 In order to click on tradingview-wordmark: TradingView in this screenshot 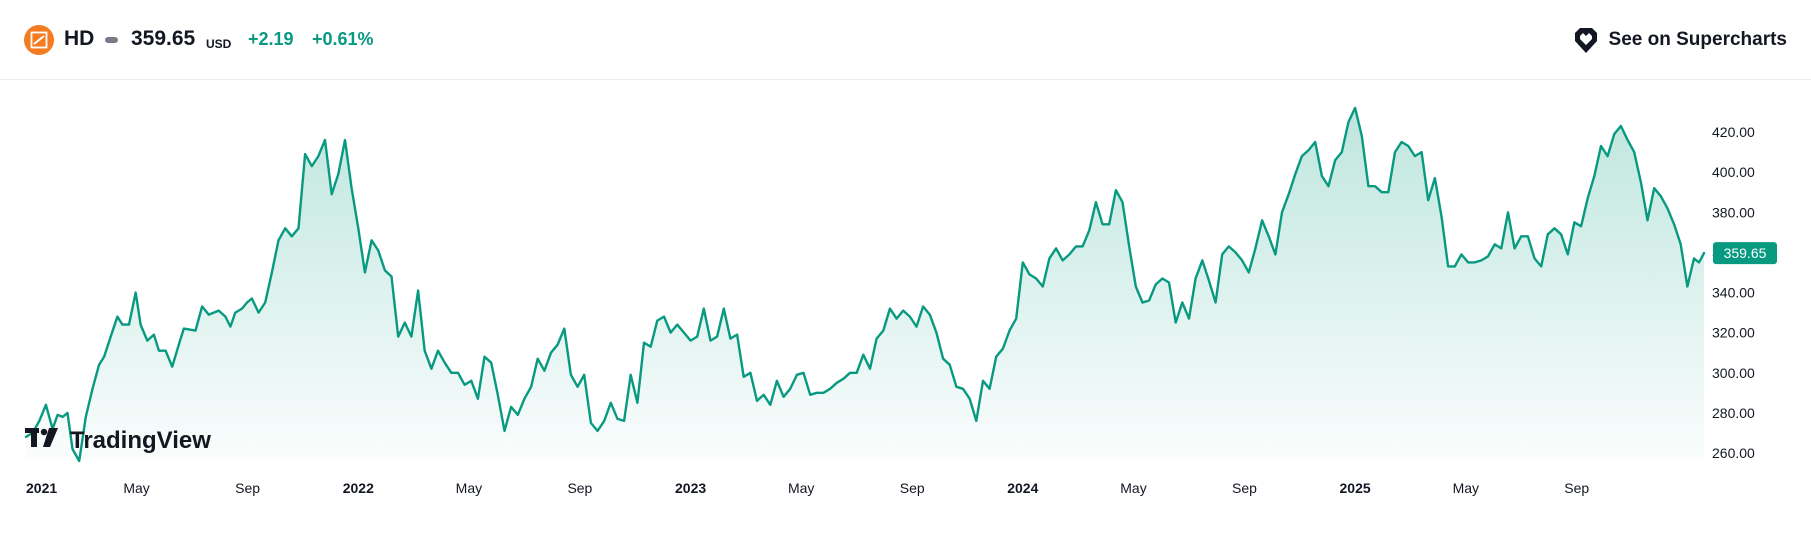, I will do `click(140, 440)`.